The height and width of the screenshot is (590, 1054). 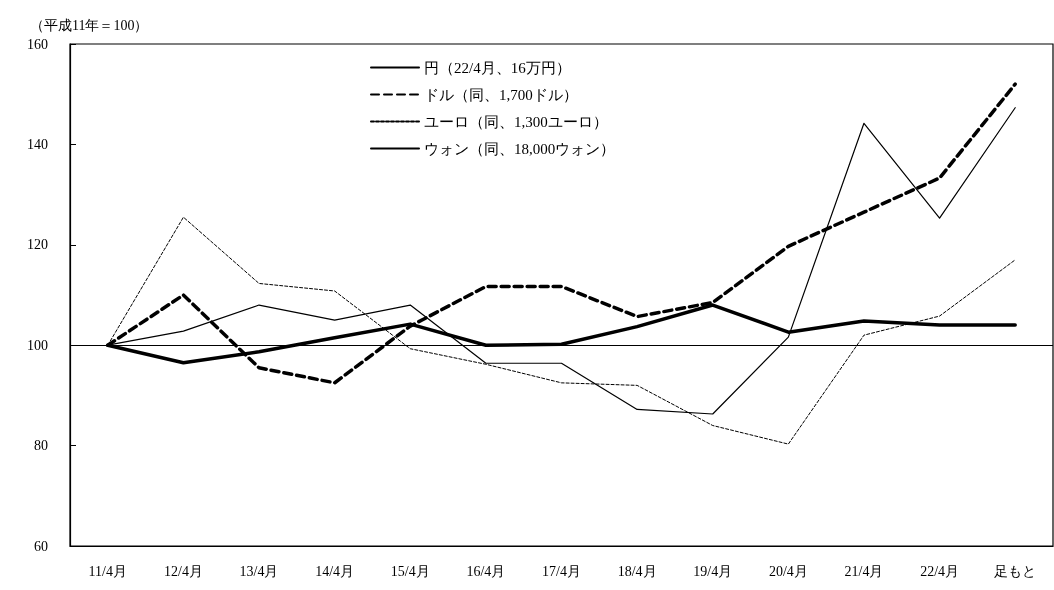 I want to click on y-tick-label: 120, so click(x=37, y=245).